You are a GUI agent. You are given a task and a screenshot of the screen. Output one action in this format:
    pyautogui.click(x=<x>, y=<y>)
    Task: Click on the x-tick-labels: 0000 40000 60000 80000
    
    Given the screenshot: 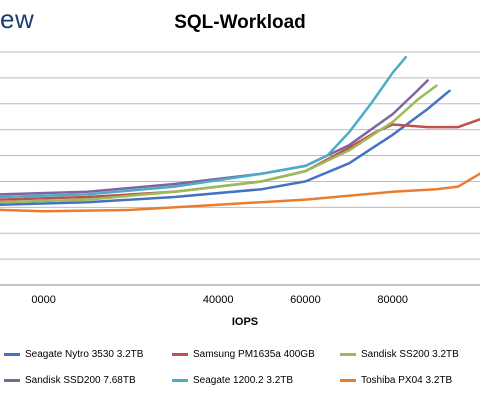 What is the action you would take?
    pyautogui.click(x=219, y=300)
    